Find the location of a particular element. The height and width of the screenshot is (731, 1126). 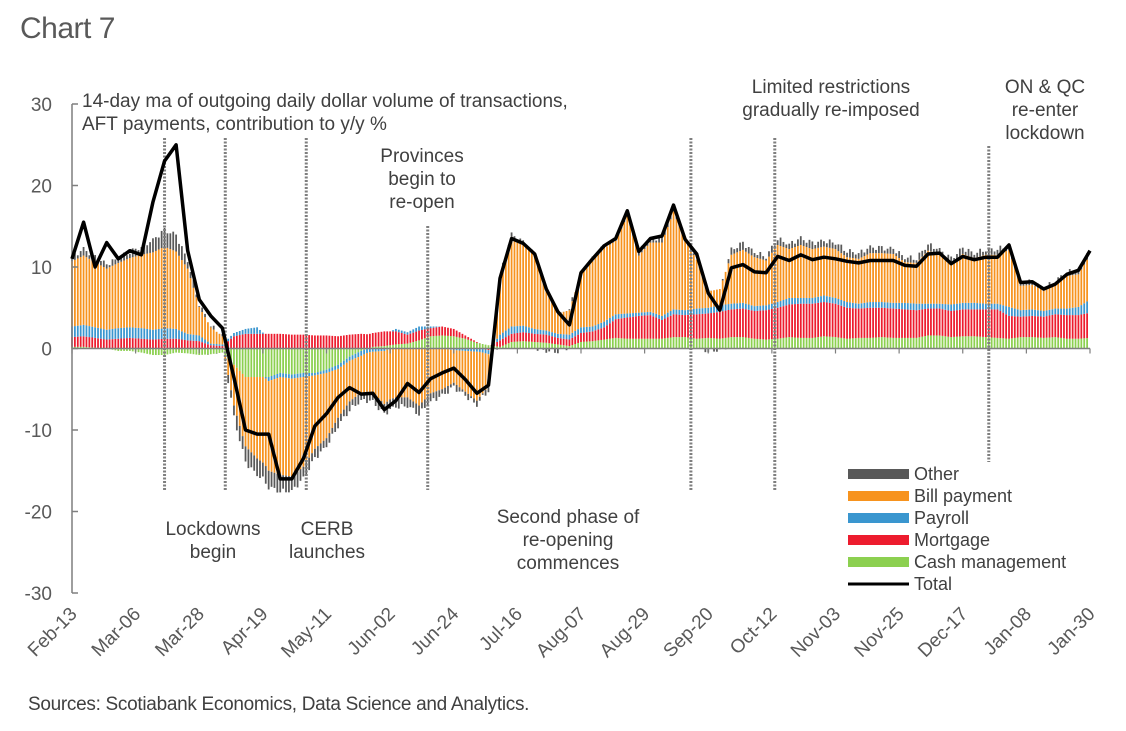

legend-swatch-cash-management is located at coordinates (878, 562).